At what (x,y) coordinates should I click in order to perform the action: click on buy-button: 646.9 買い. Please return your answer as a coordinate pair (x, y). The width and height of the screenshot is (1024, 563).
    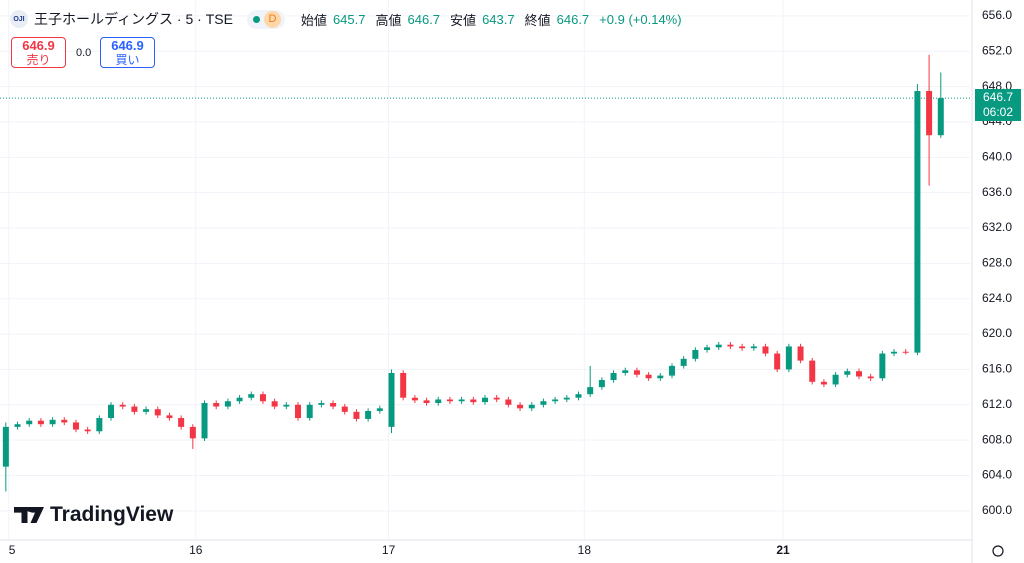
    Looking at the image, I should click on (127, 52).